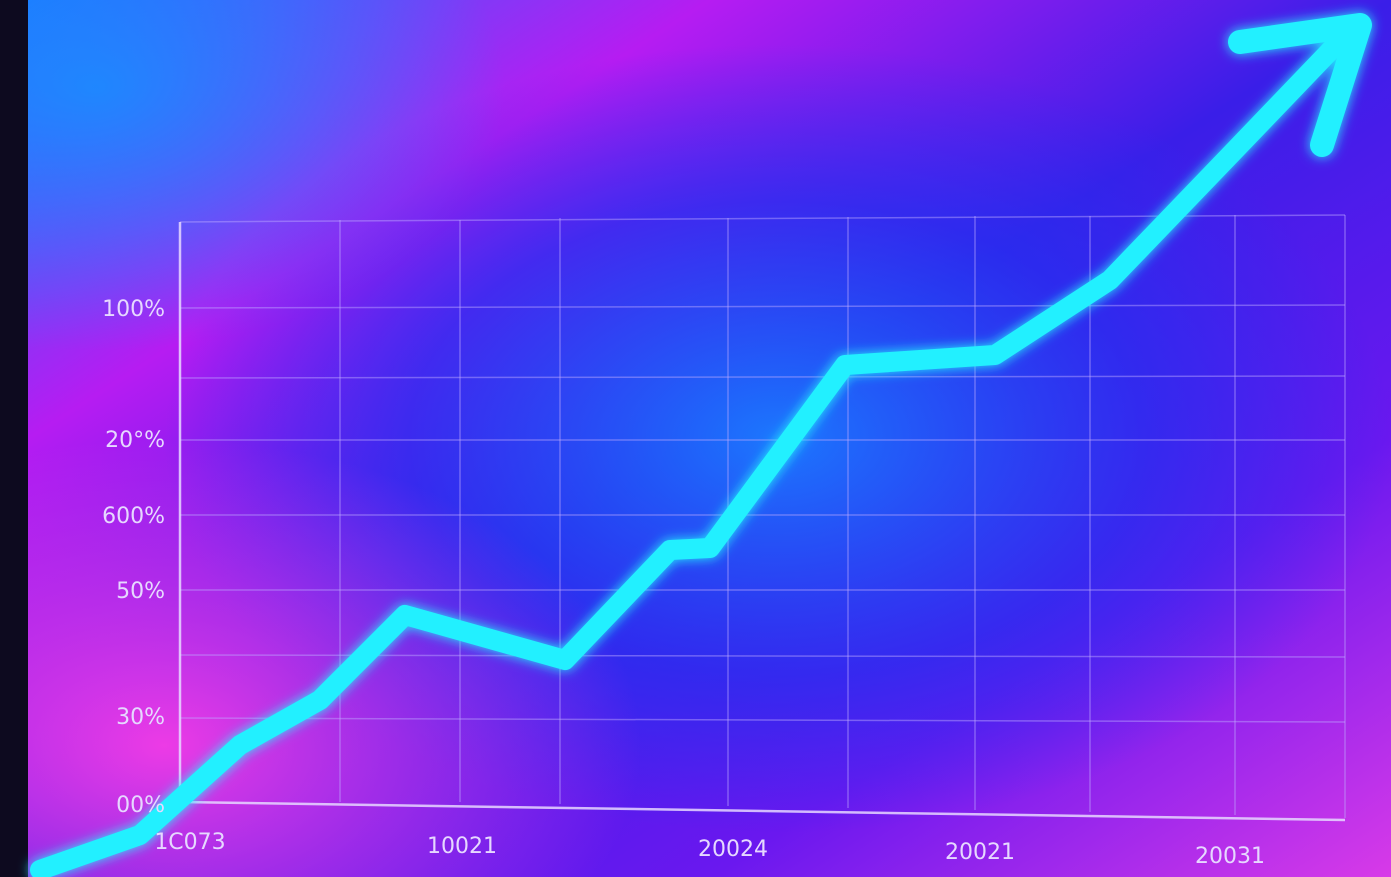  Describe the element at coordinates (980, 852) in the screenshot. I see `x-label: 20021` at that location.